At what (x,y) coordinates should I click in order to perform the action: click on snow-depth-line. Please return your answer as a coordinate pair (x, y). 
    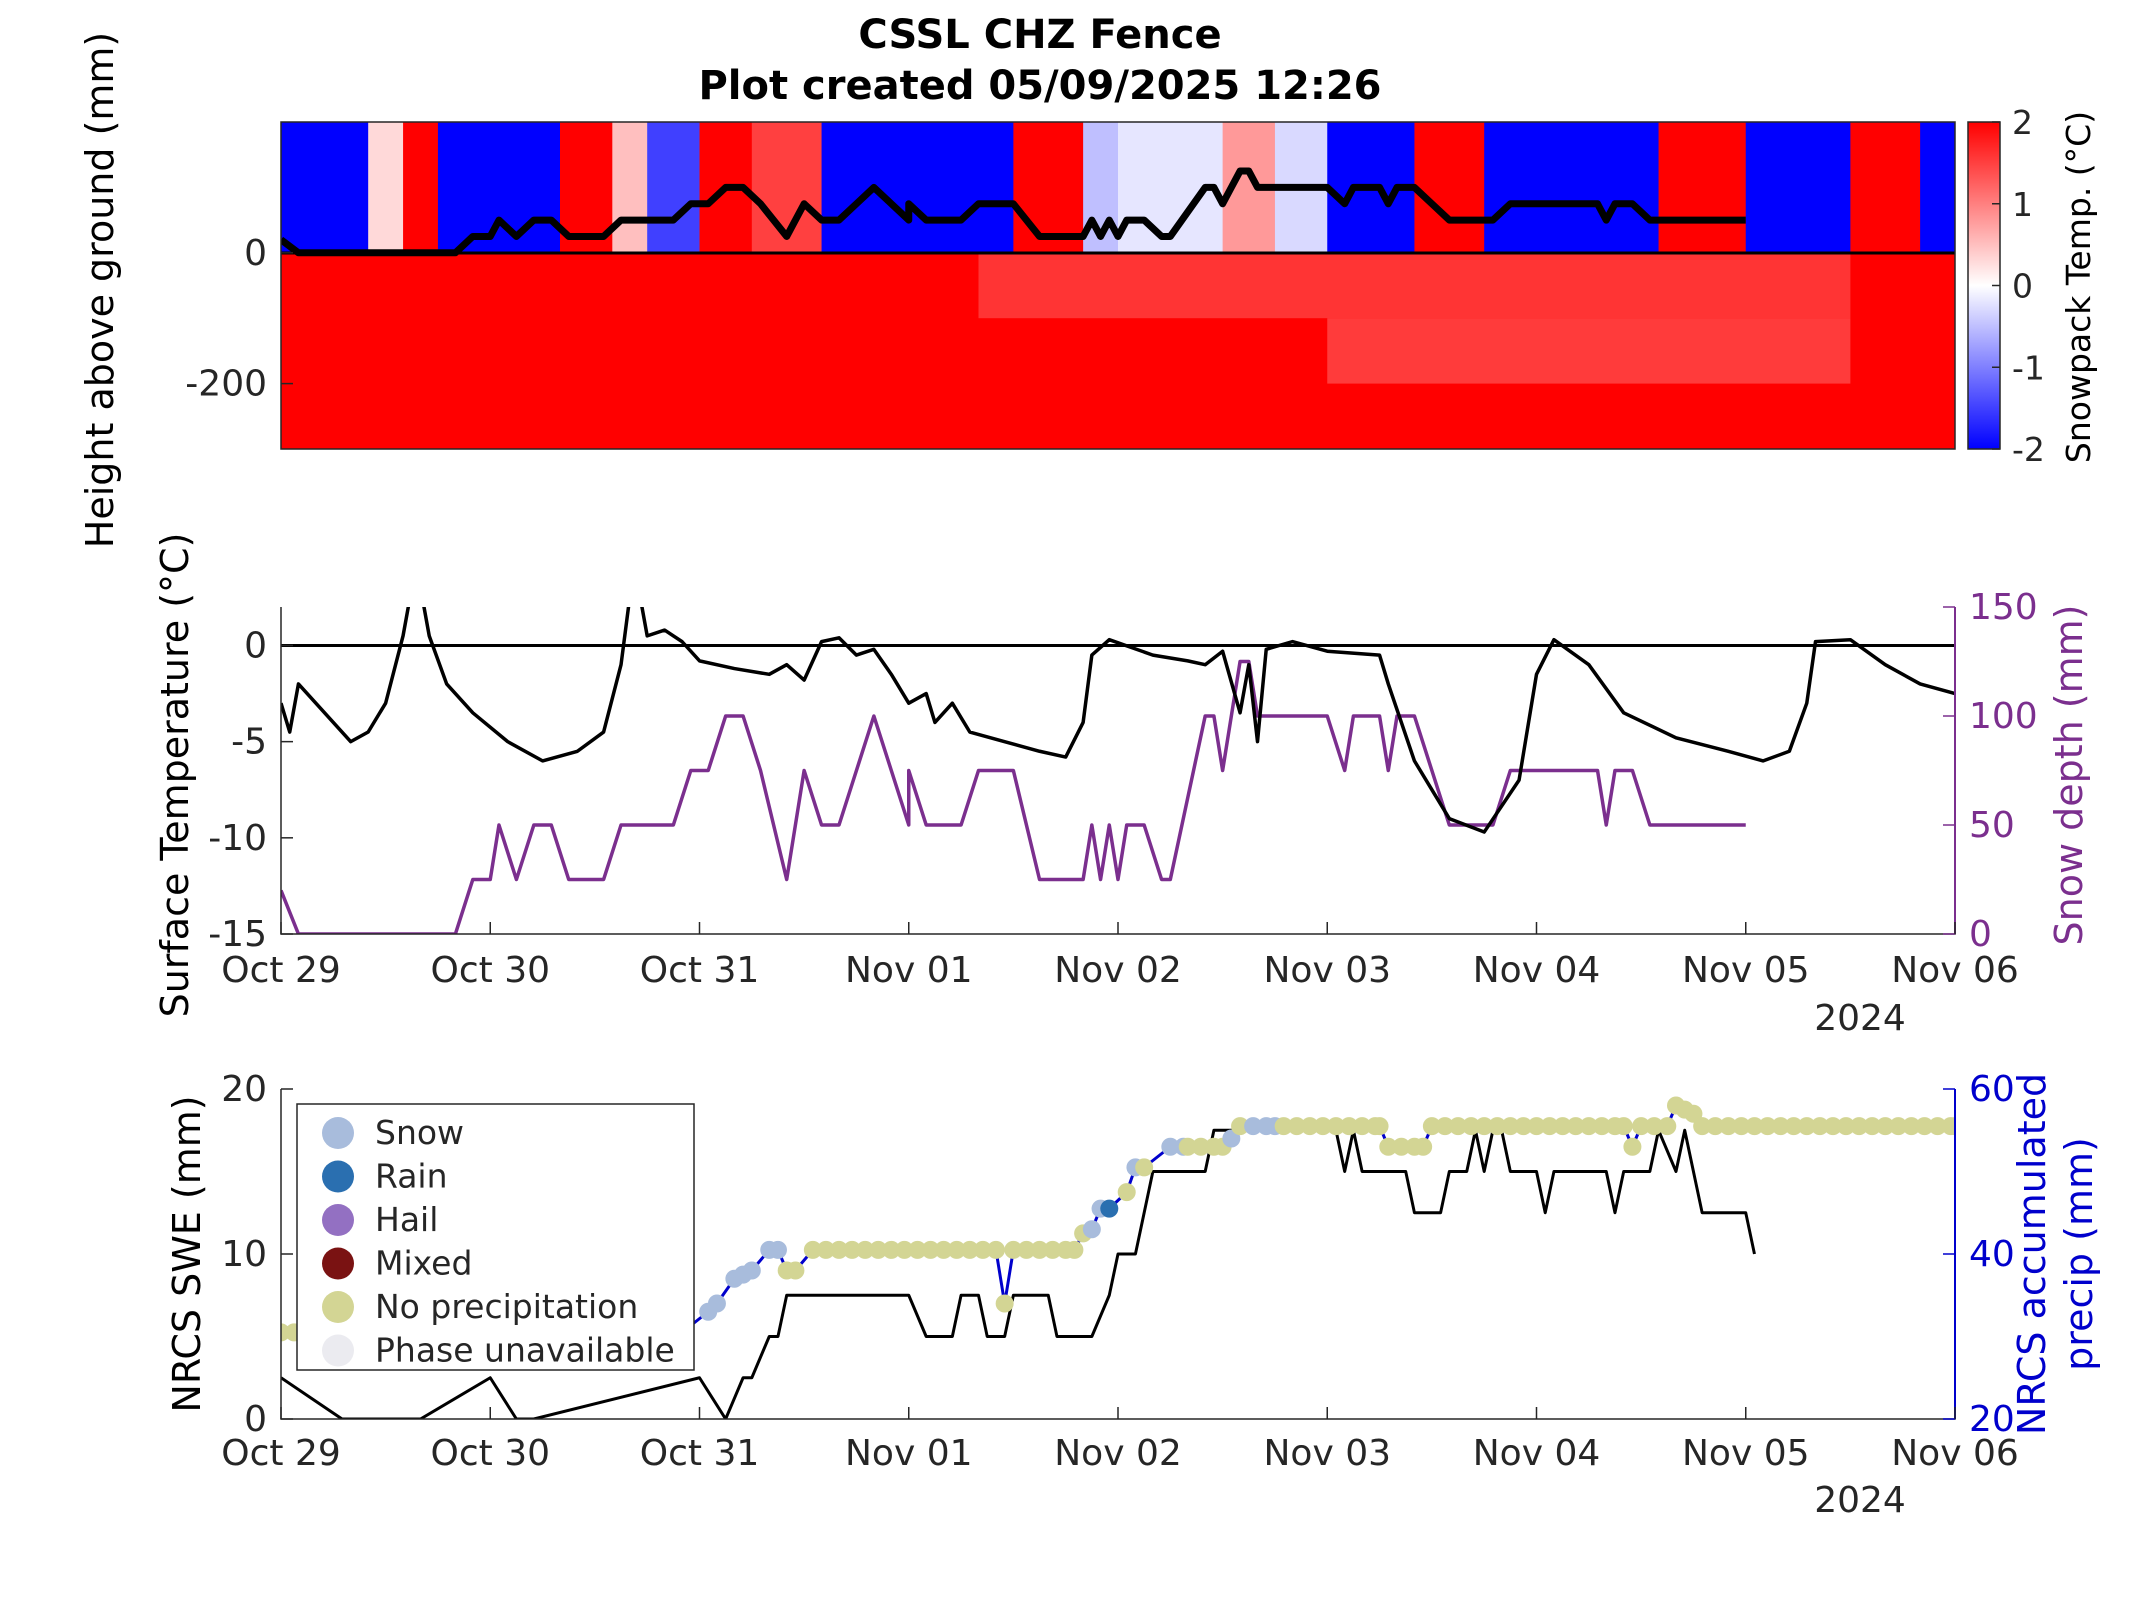
    Looking at the image, I should click on (1013, 796).